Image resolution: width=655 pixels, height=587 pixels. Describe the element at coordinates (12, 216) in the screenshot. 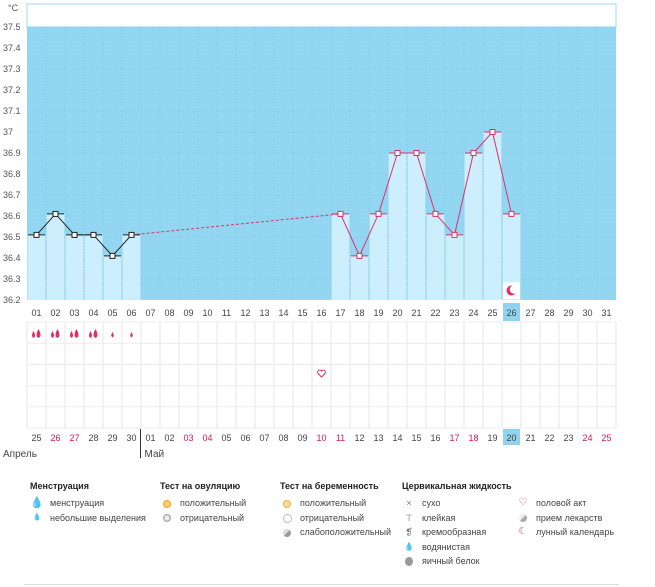

I see `y-tick-label: 36.6` at that location.